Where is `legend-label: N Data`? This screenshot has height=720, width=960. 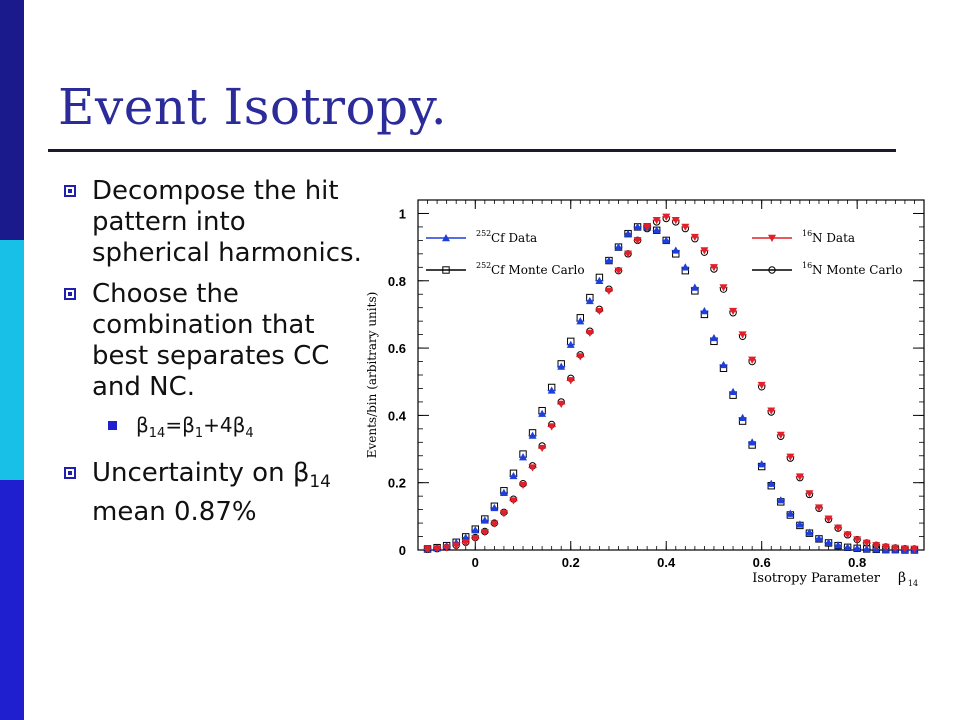 legend-label: N Data is located at coordinates (833, 238).